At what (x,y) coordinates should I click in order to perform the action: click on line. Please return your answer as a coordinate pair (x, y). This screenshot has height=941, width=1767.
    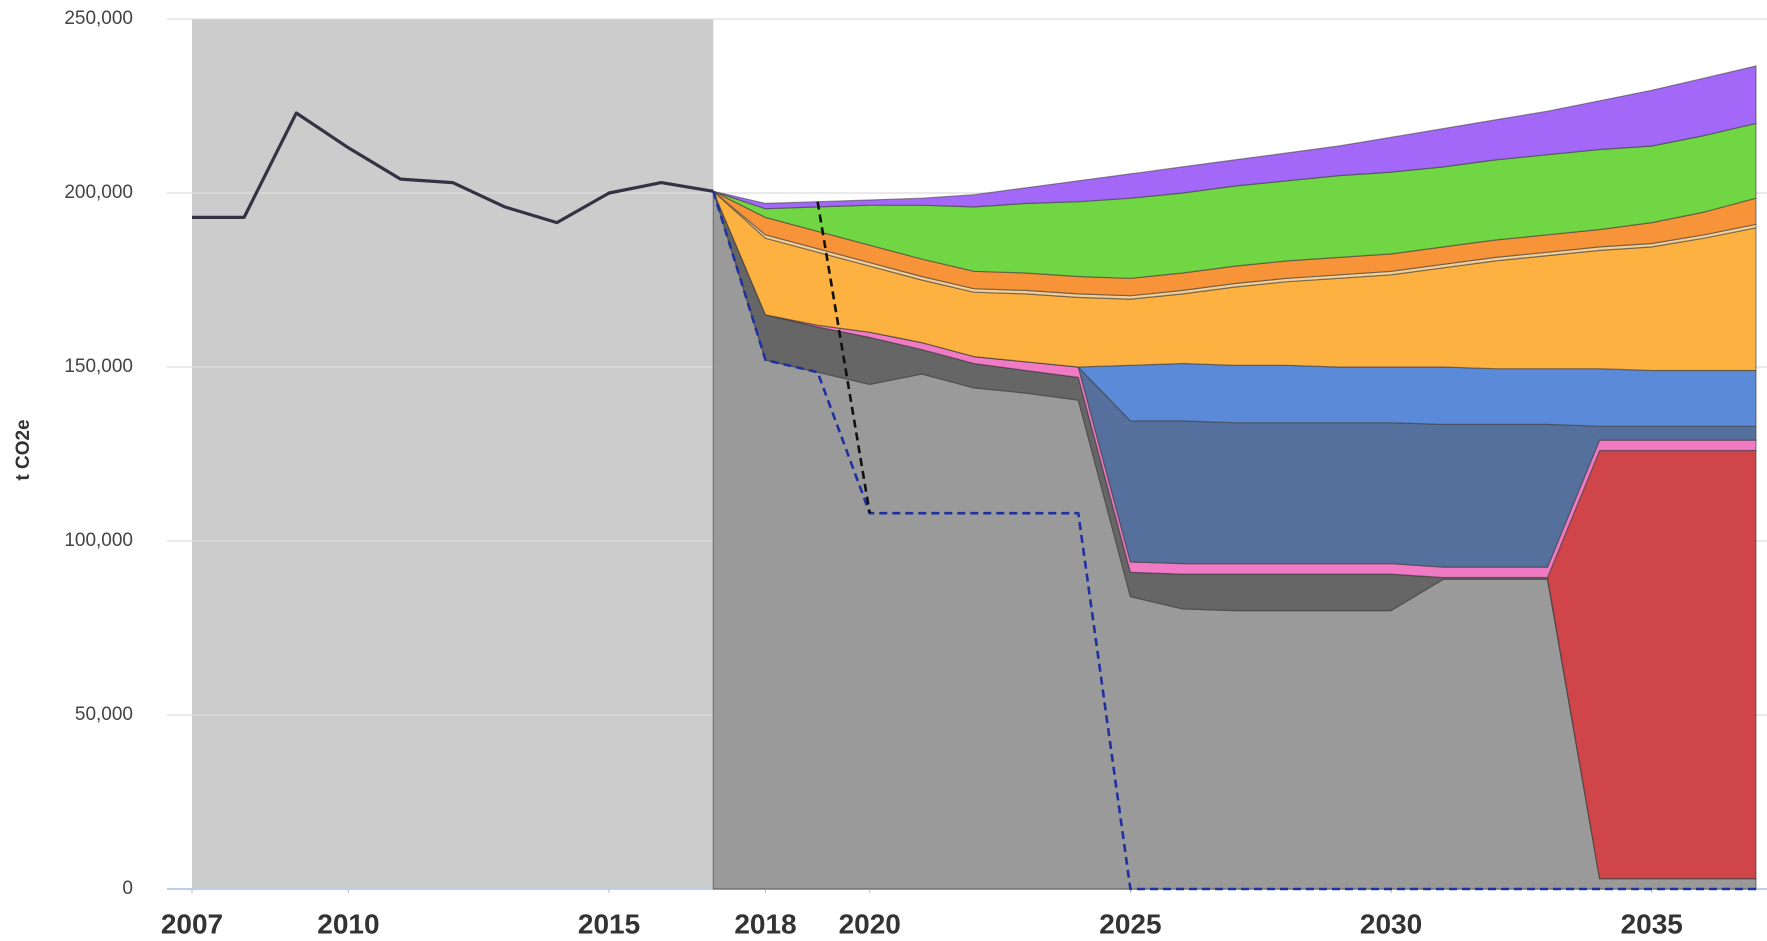
    Looking at the image, I should click on (453, 168).